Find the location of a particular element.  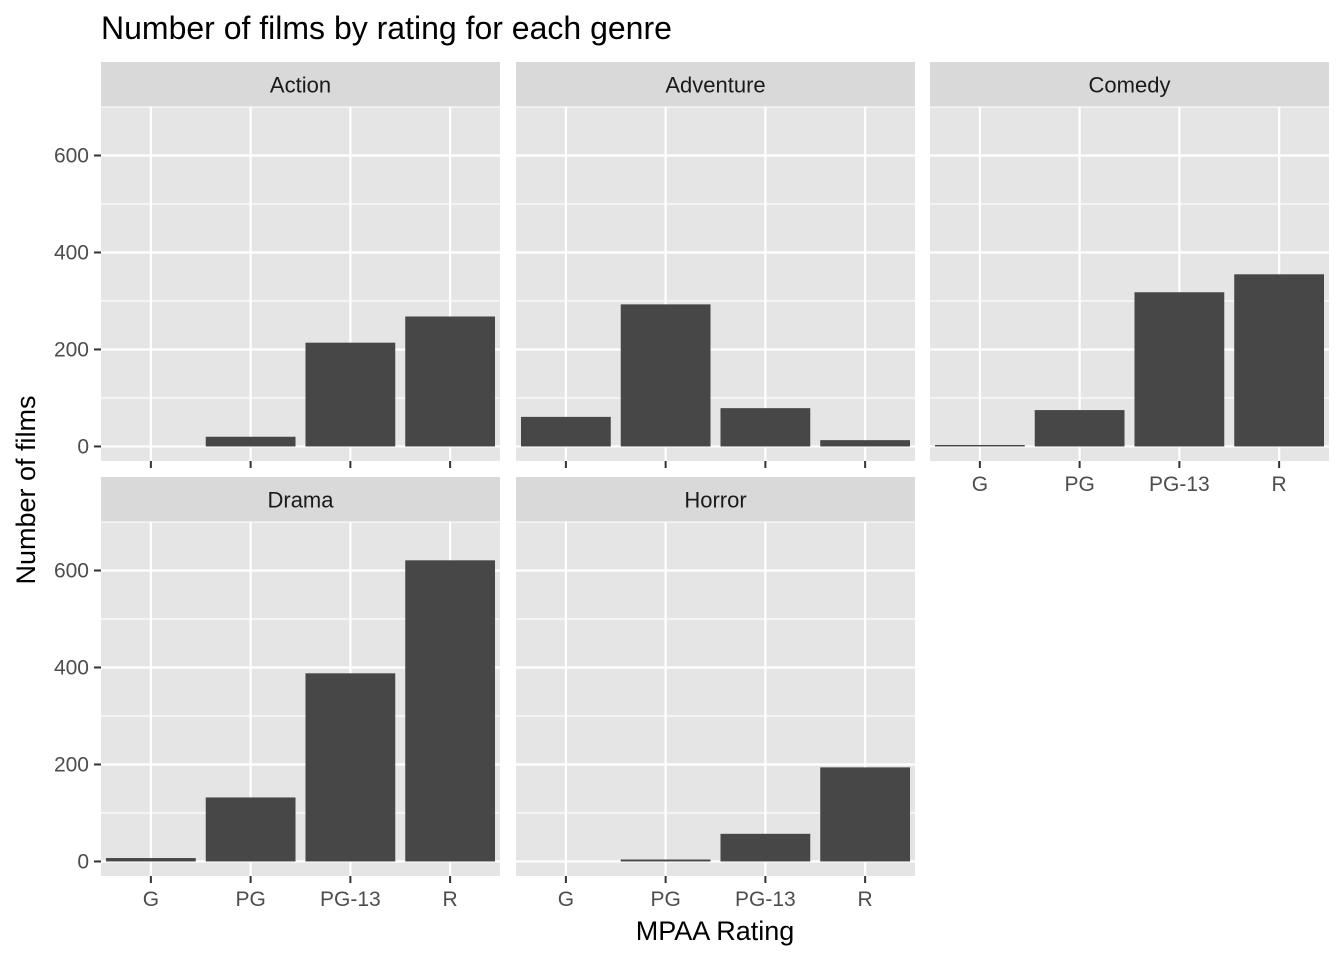

facet-strip-label: Adventure is located at coordinates (715, 85).